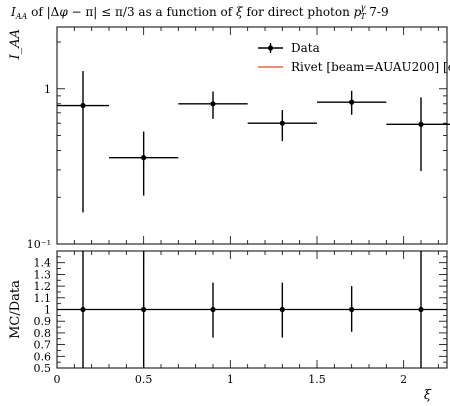 The image size is (450, 406). Describe the element at coordinates (363, 7) in the screenshot. I see `title-part: γ` at that location.